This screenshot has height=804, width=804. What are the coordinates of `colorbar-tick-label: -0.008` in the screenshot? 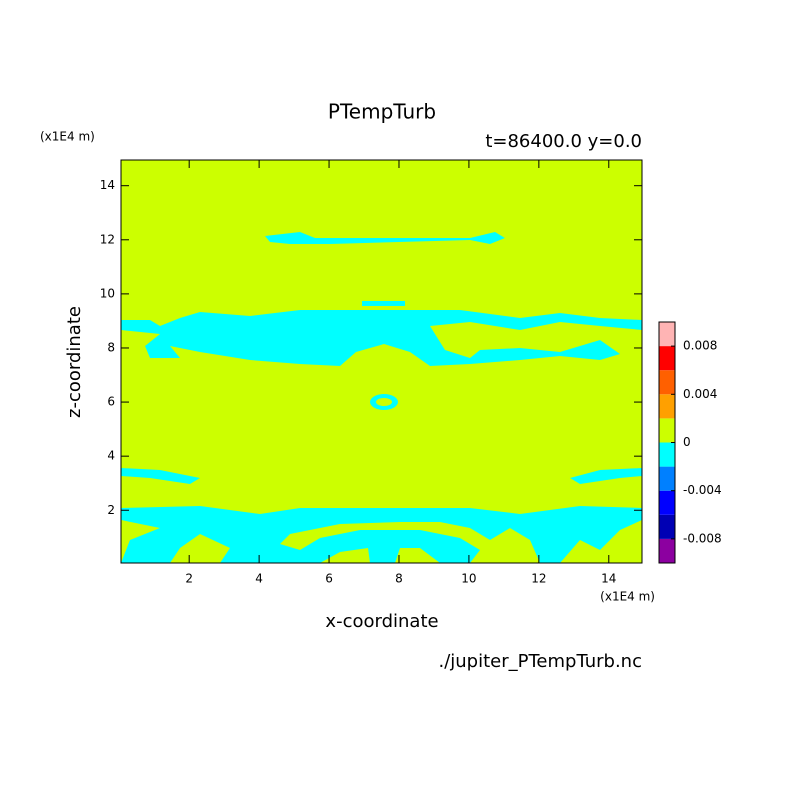 It's located at (702, 538).